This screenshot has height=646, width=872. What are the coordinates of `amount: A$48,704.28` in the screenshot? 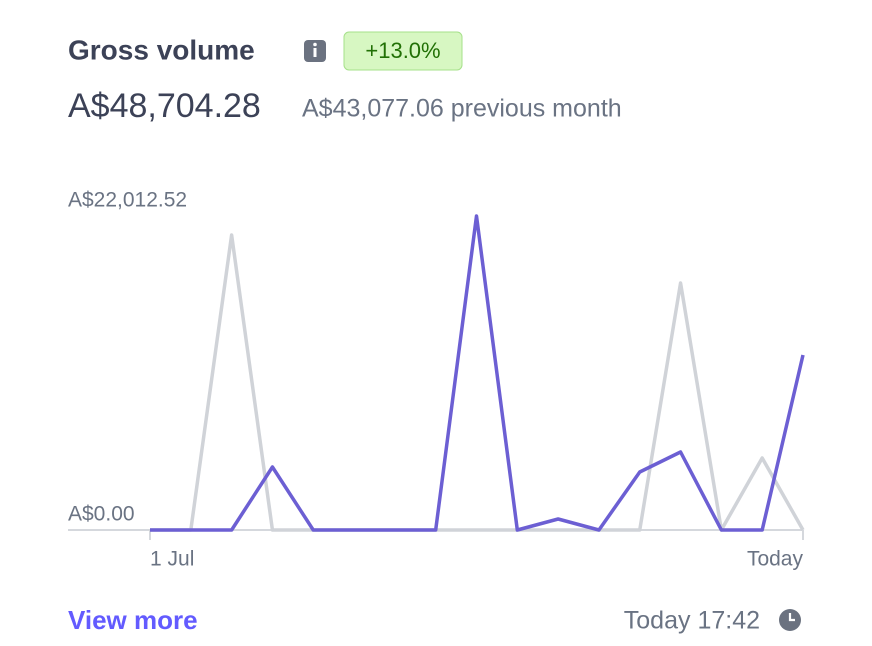 It's located at (164, 106).